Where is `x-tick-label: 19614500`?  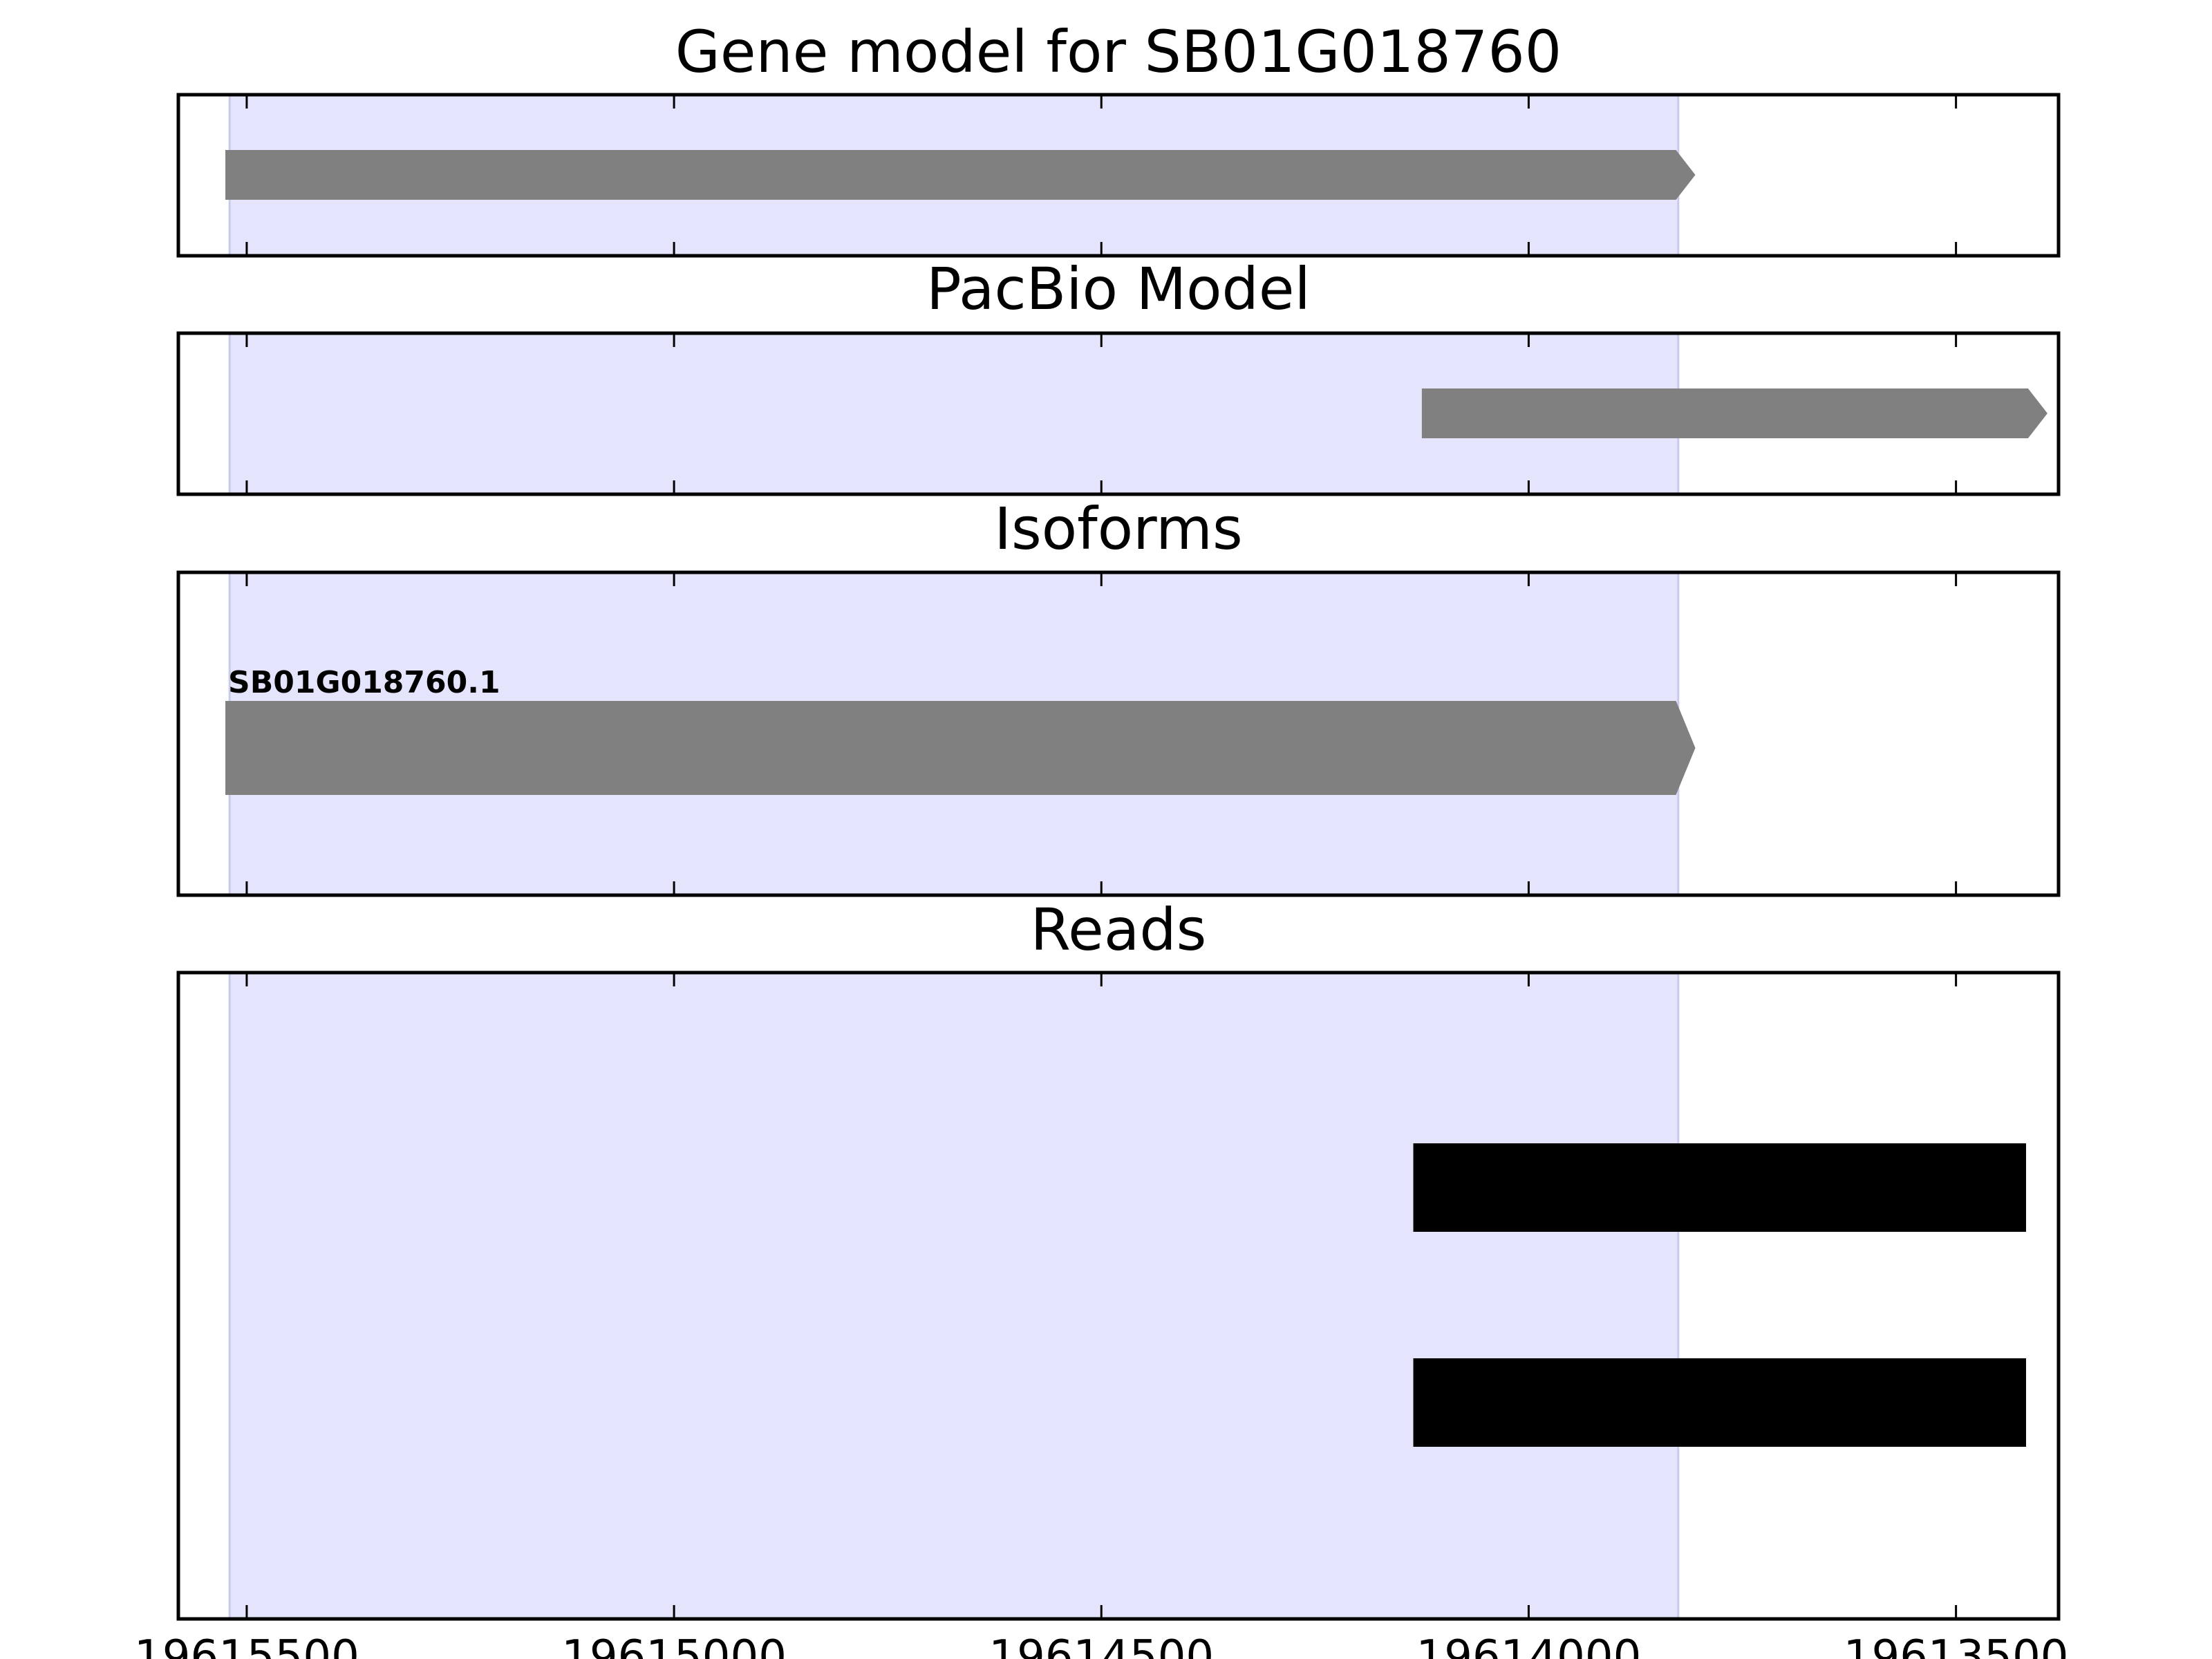 x-tick-label: 19614500 is located at coordinates (1101, 1645).